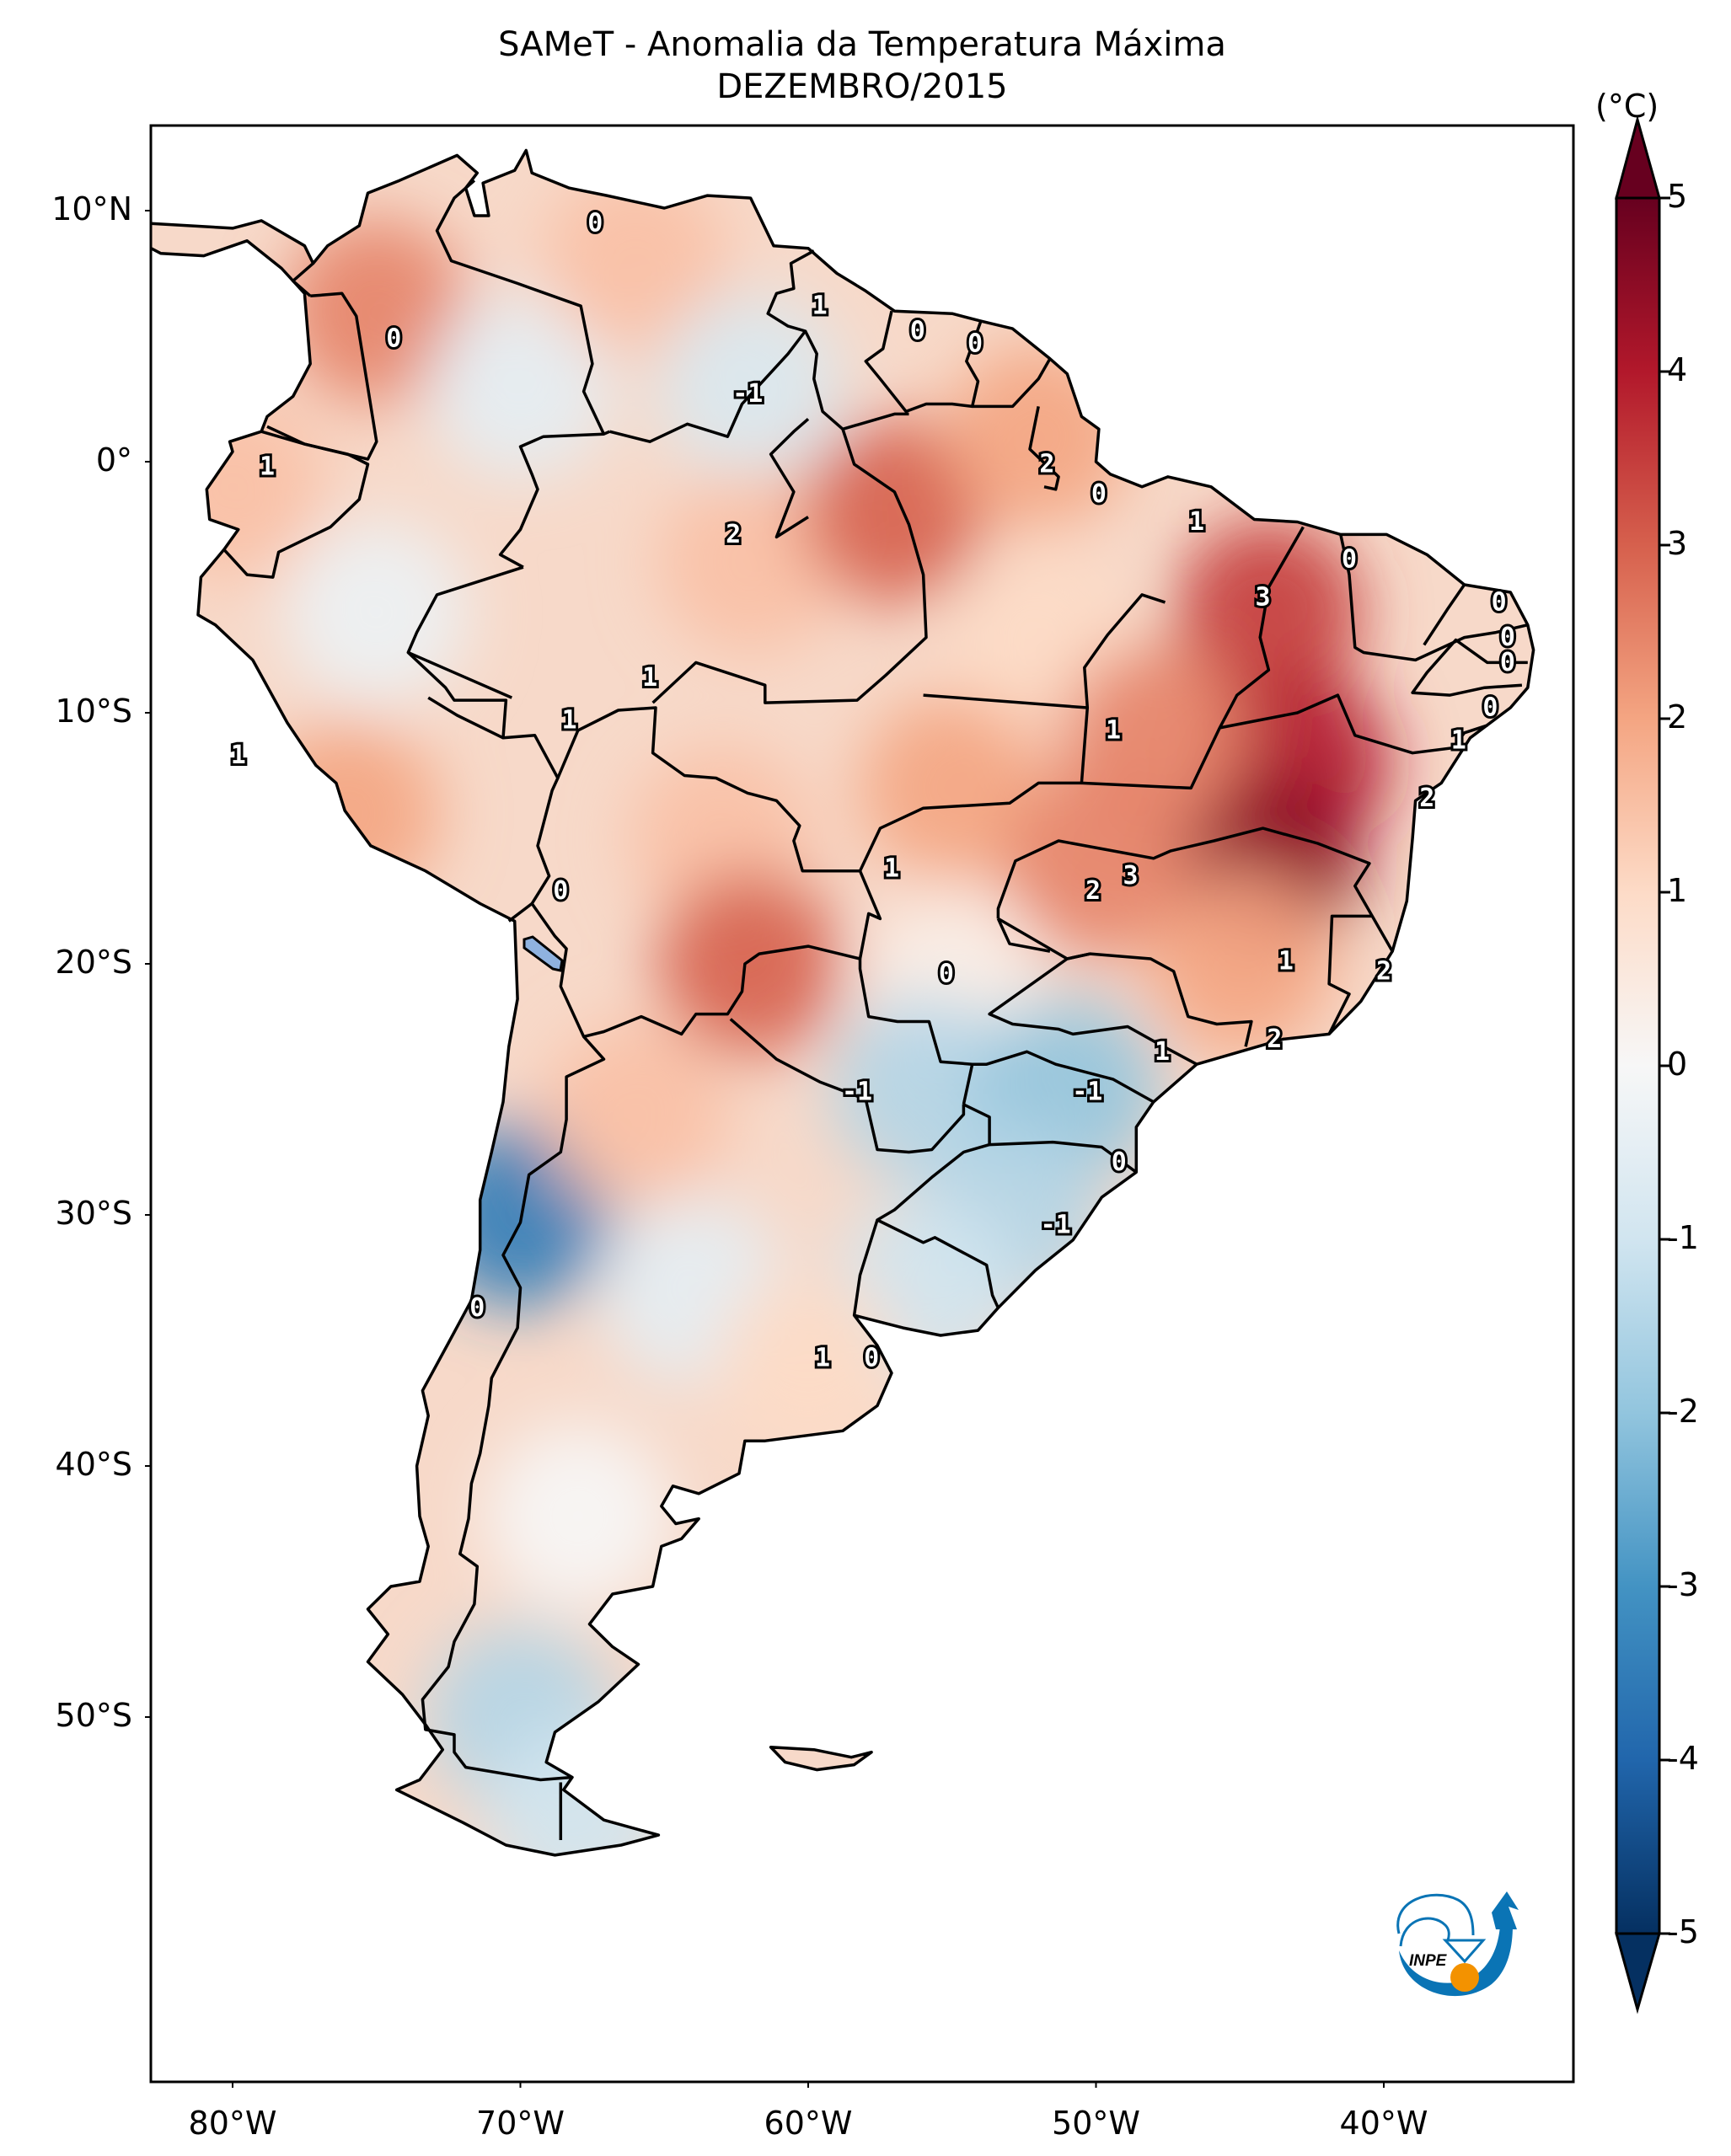  I want to click on lat-tick-label: 20°S, so click(93, 962).